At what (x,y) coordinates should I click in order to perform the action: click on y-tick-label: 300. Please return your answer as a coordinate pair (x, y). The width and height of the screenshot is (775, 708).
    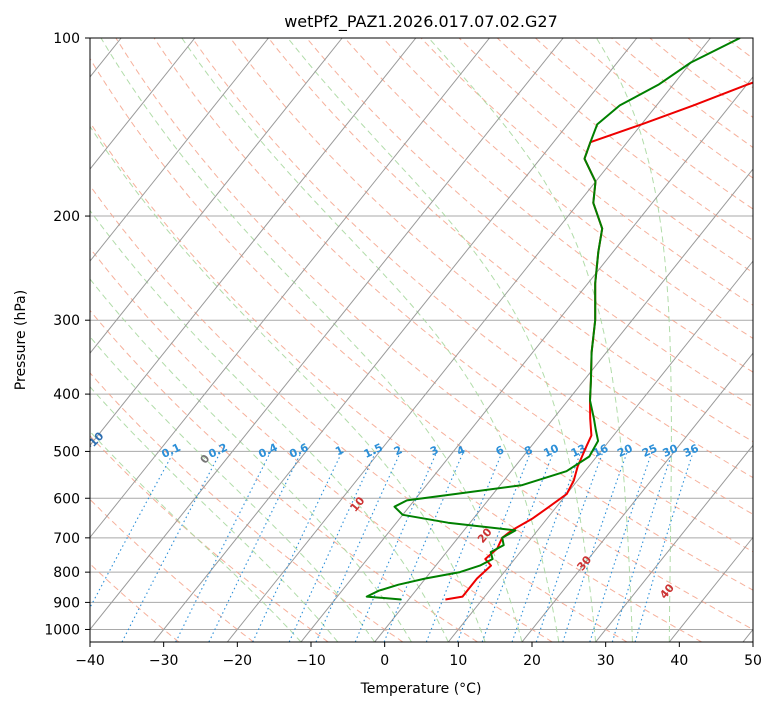
    Looking at the image, I should click on (66, 321).